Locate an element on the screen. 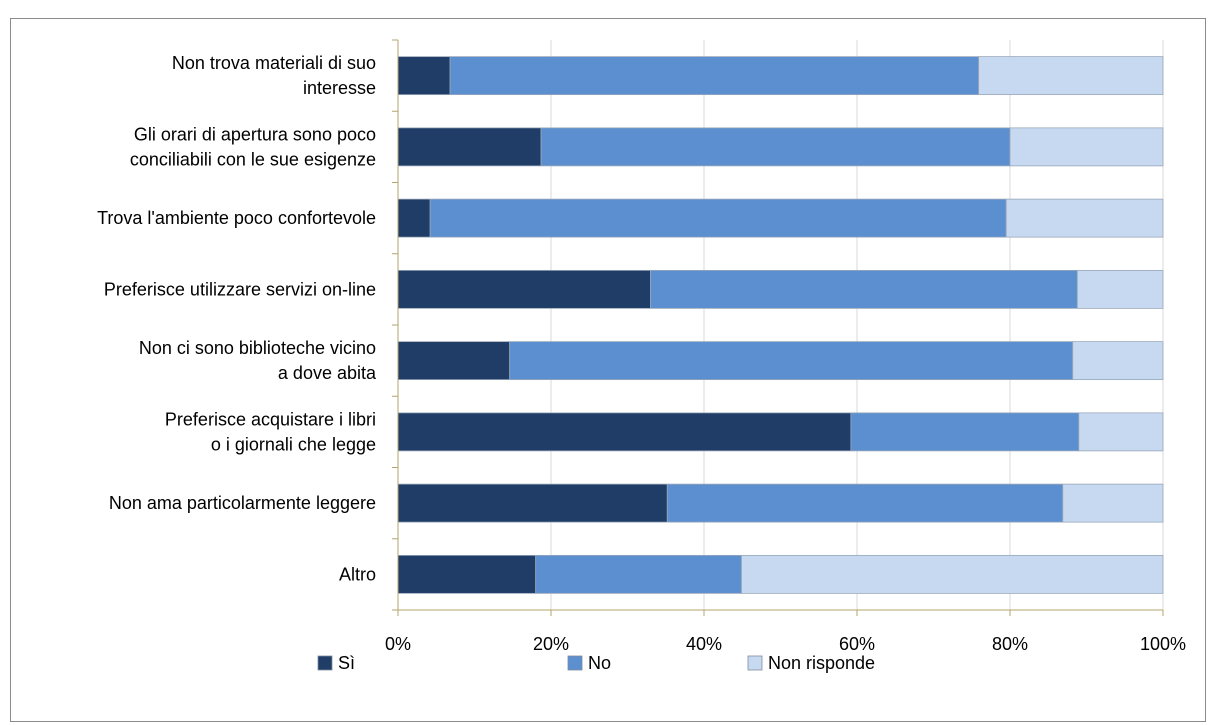 The width and height of the screenshot is (1208, 725). category-label: Gli orari di apertura sono poco is located at coordinates (255, 134).